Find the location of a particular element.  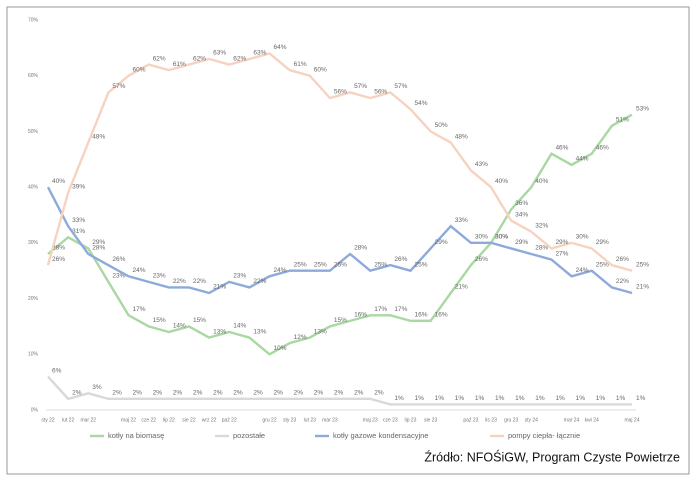

data-label: 24% is located at coordinates (582, 270).